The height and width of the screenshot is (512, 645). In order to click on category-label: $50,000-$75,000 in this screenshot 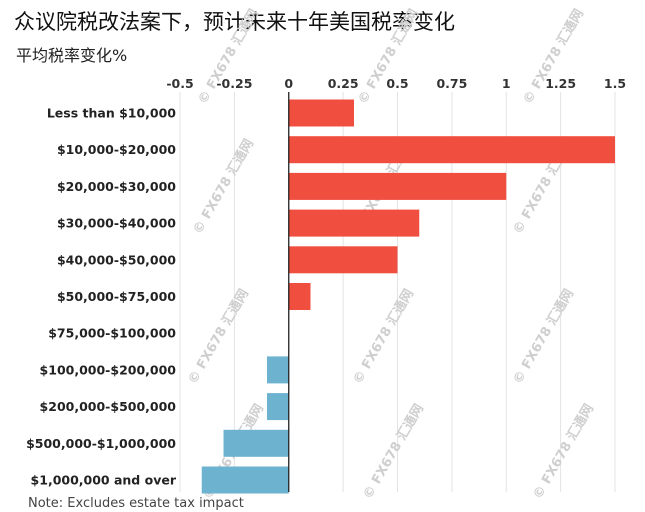, I will do `click(116, 296)`.